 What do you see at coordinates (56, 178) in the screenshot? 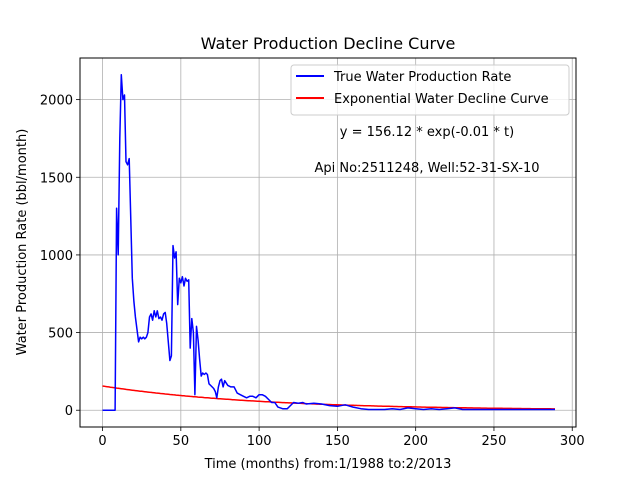
I see `y-tick-label: 1500` at bounding box center [56, 178].